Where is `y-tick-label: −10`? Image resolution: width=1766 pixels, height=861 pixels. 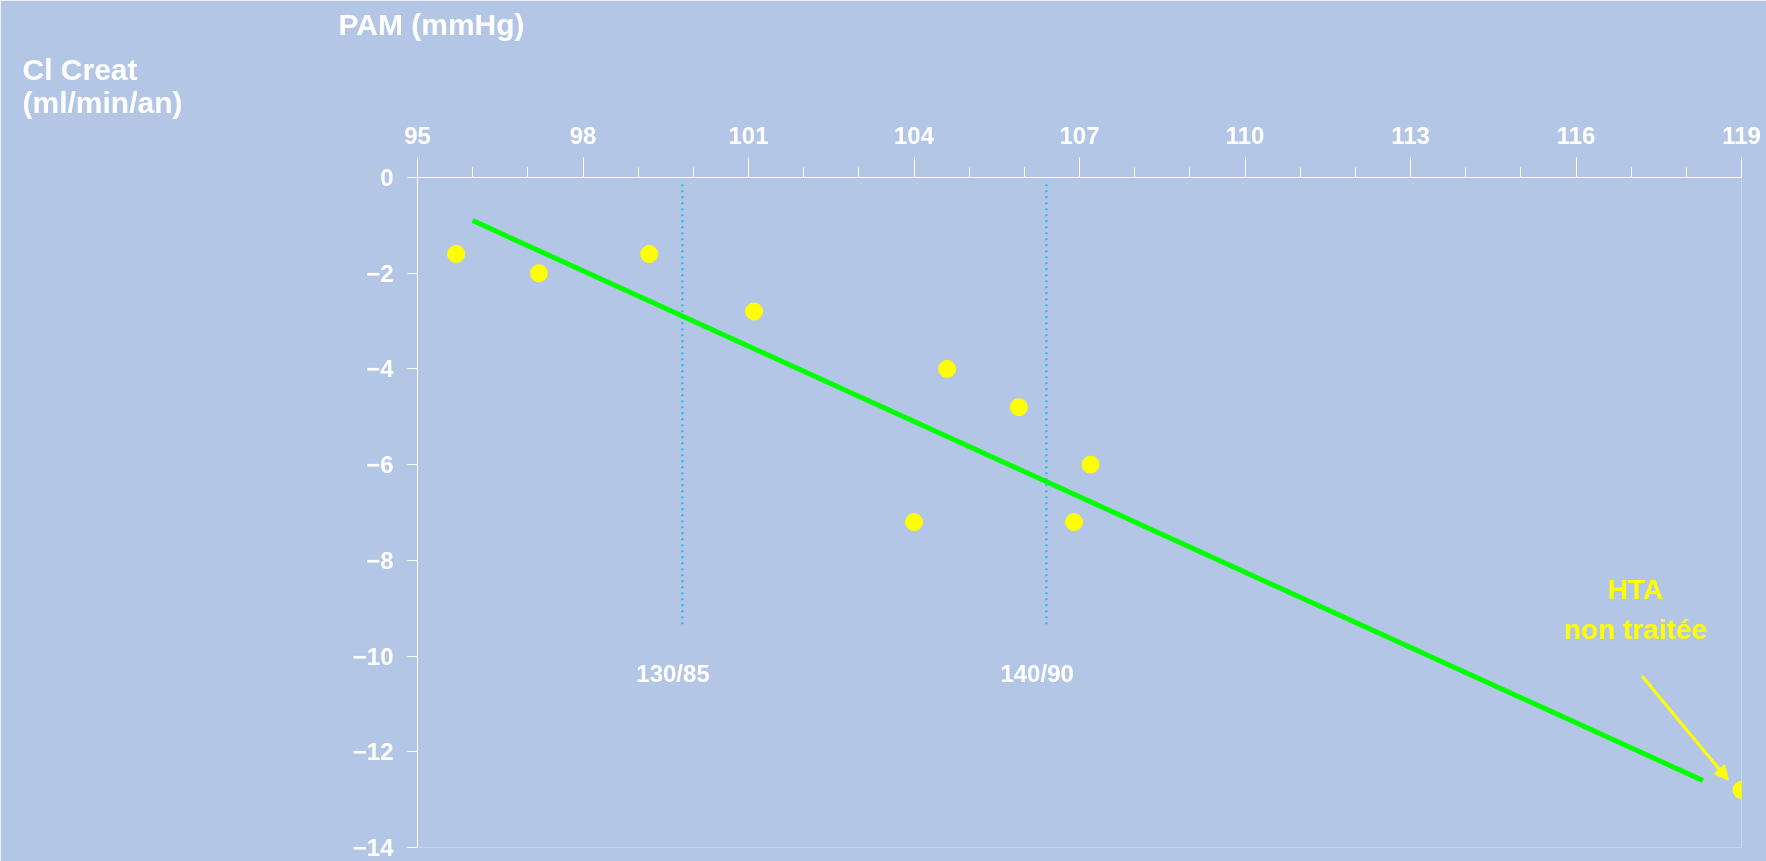
y-tick-label: −10 is located at coordinates (373, 656).